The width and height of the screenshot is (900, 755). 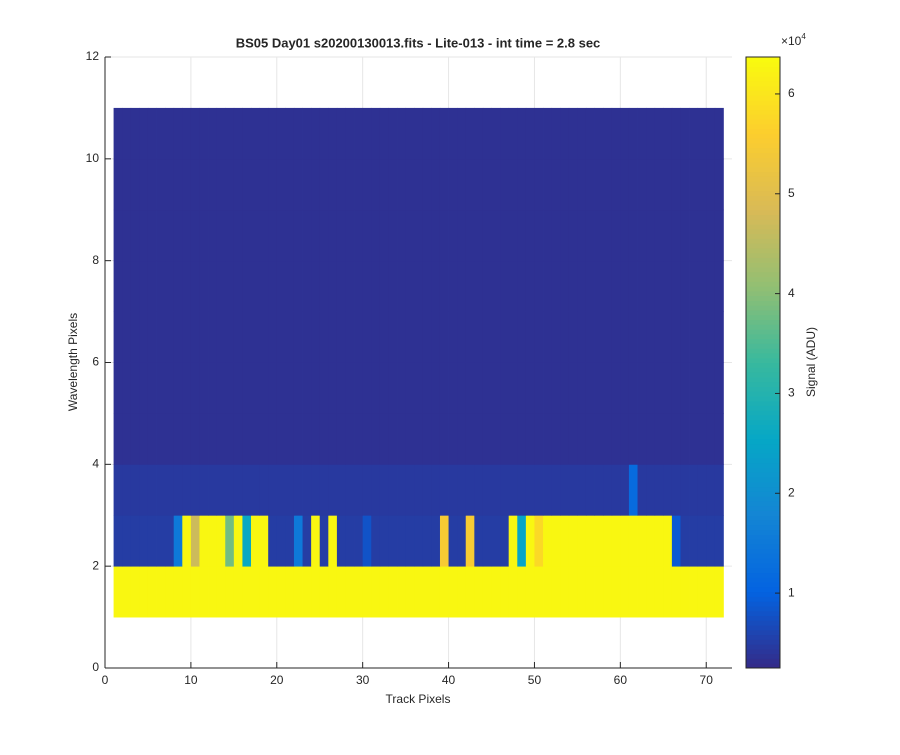 What do you see at coordinates (95, 260) in the screenshot?
I see `y-tick-label: 8` at bounding box center [95, 260].